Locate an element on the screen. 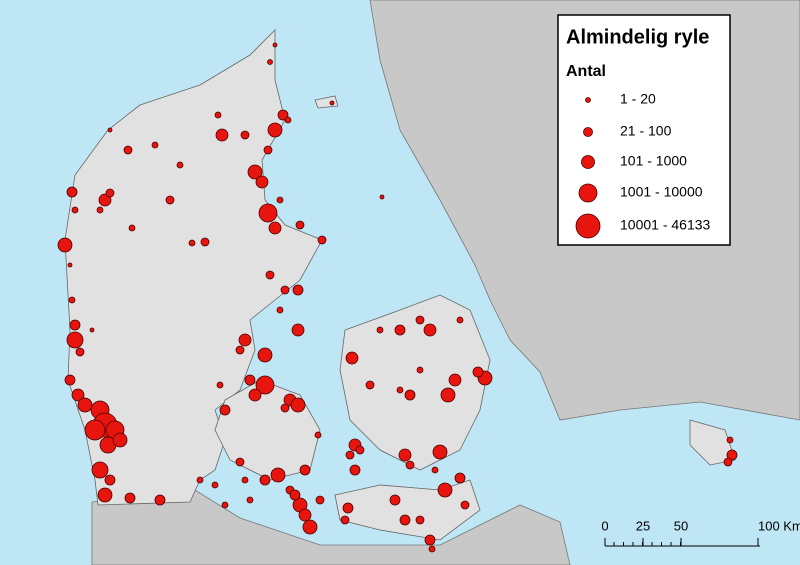 The image size is (800, 565). legend-label: 101 - 1000 is located at coordinates (653, 161).